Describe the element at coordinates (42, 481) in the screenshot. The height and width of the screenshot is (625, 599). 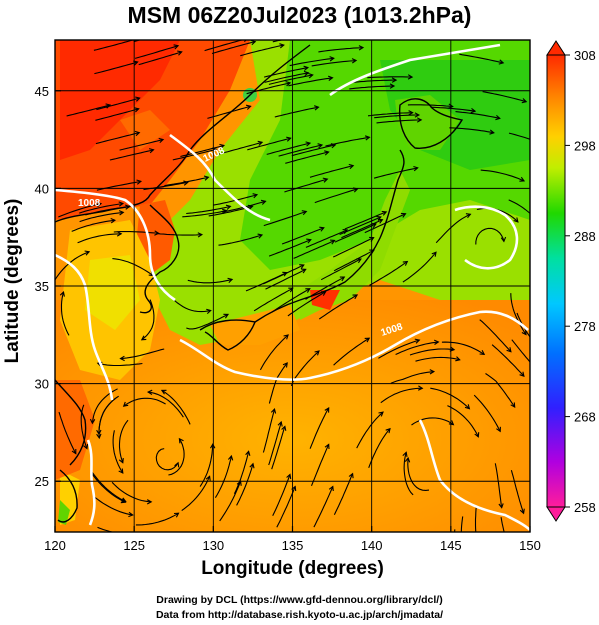
I see `y-tick-label: 25` at that location.